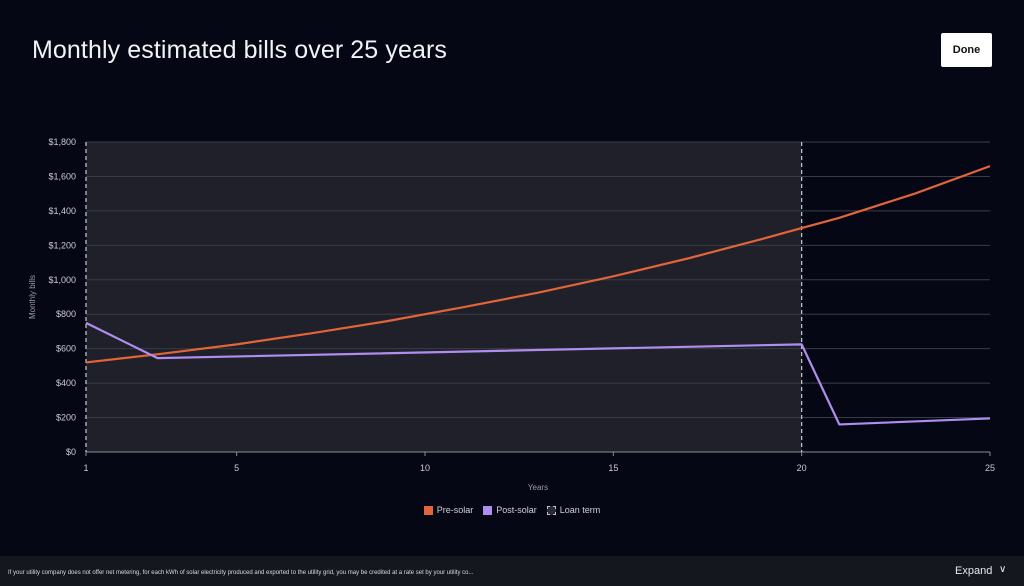 Image resolution: width=1024 pixels, height=586 pixels. Describe the element at coordinates (239, 50) in the screenshot. I see `page-title: Monthly estimated bills over 25 years` at that location.